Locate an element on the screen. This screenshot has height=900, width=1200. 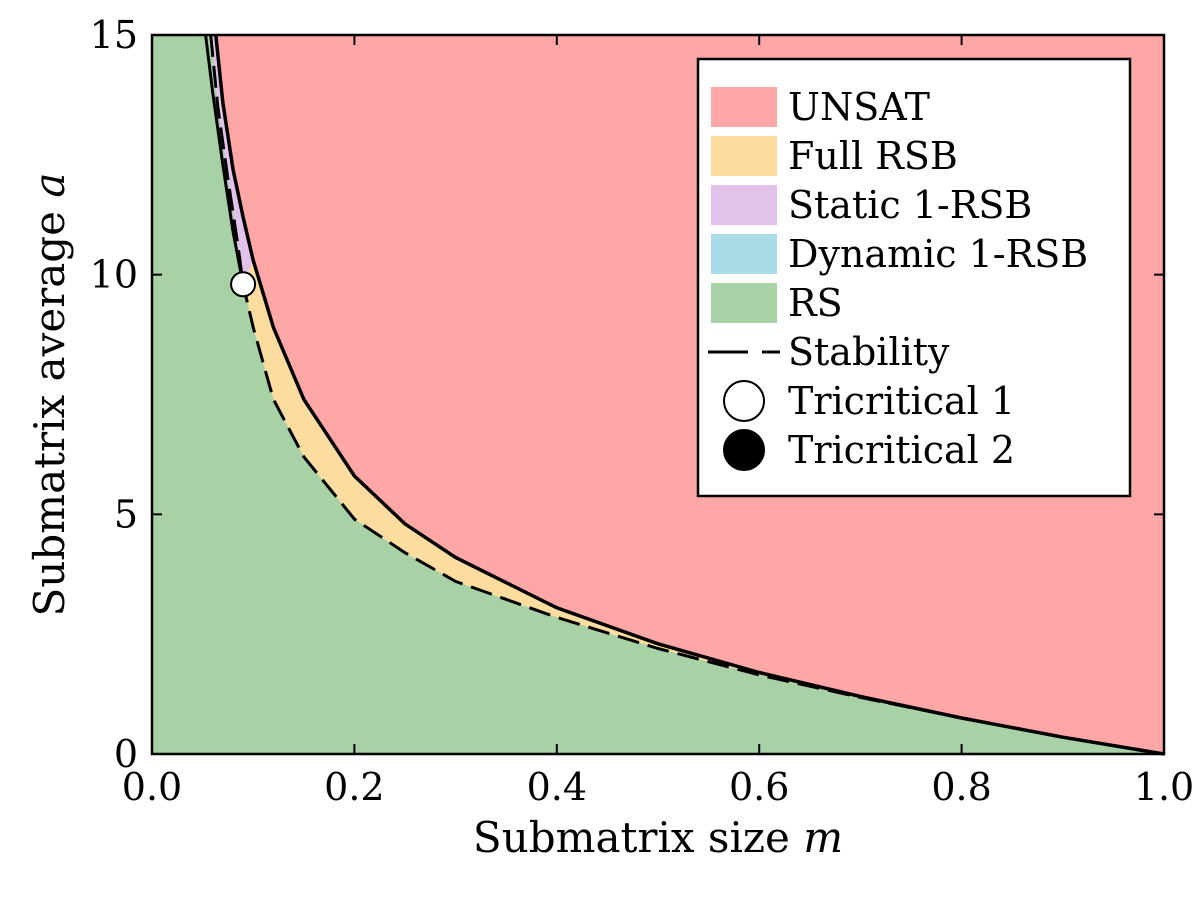
legend-swatch-rs is located at coordinates (744, 303).